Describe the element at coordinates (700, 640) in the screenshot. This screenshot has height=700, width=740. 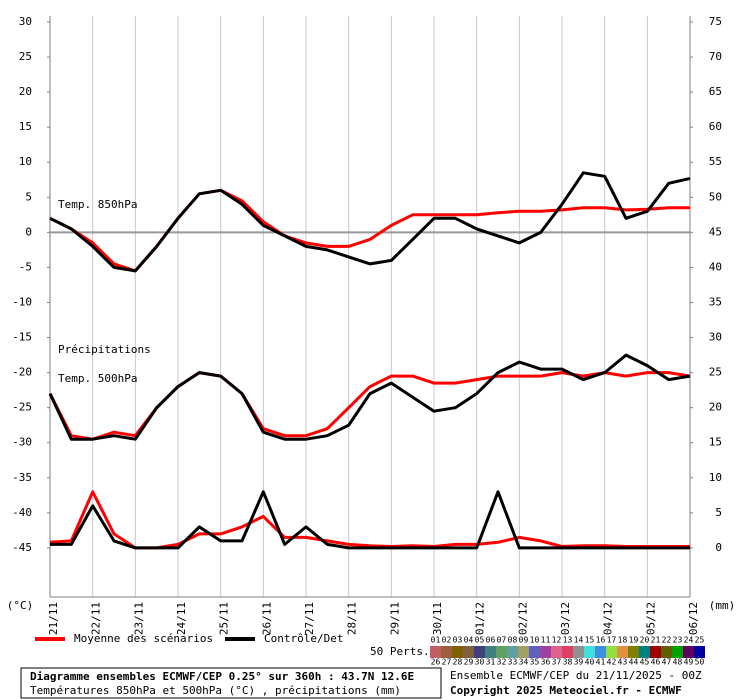
I see `perturbation-label: 25` at that location.